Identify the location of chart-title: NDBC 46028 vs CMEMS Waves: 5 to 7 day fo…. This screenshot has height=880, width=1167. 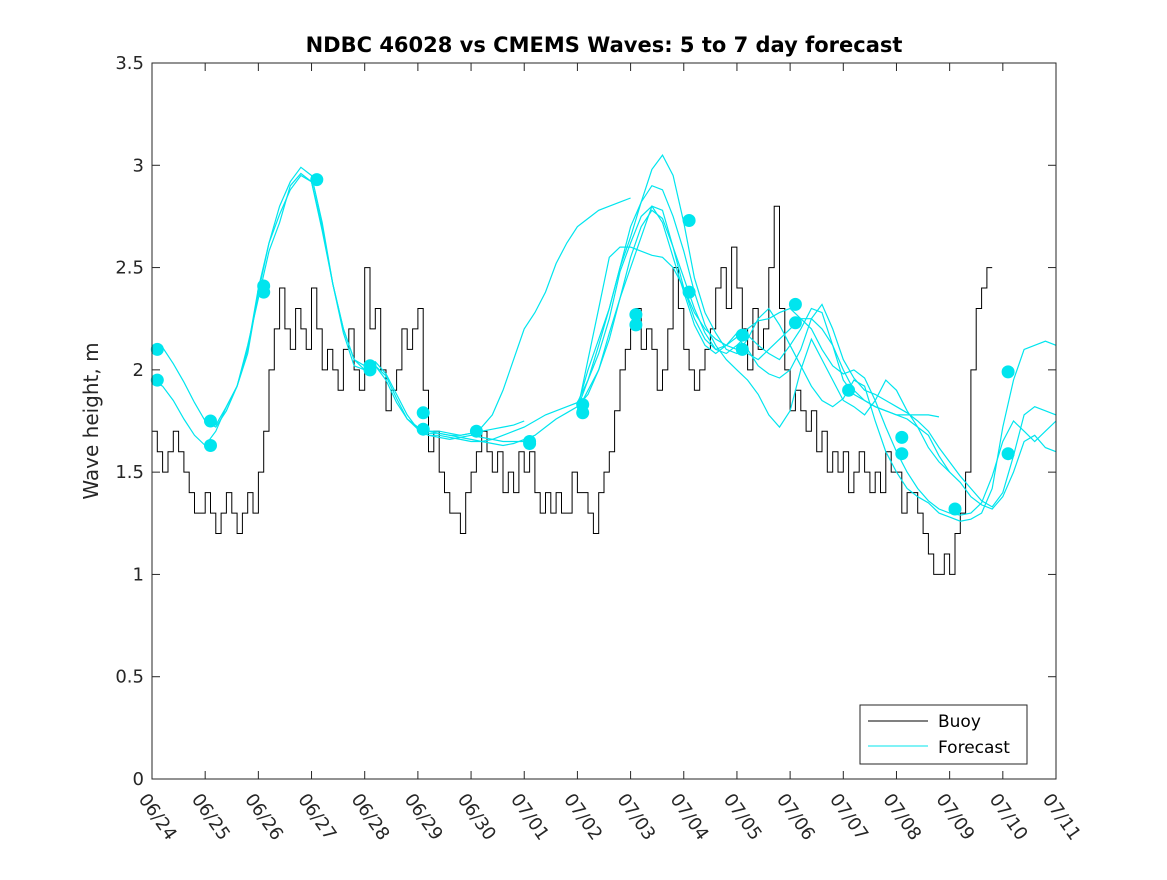
(604, 45).